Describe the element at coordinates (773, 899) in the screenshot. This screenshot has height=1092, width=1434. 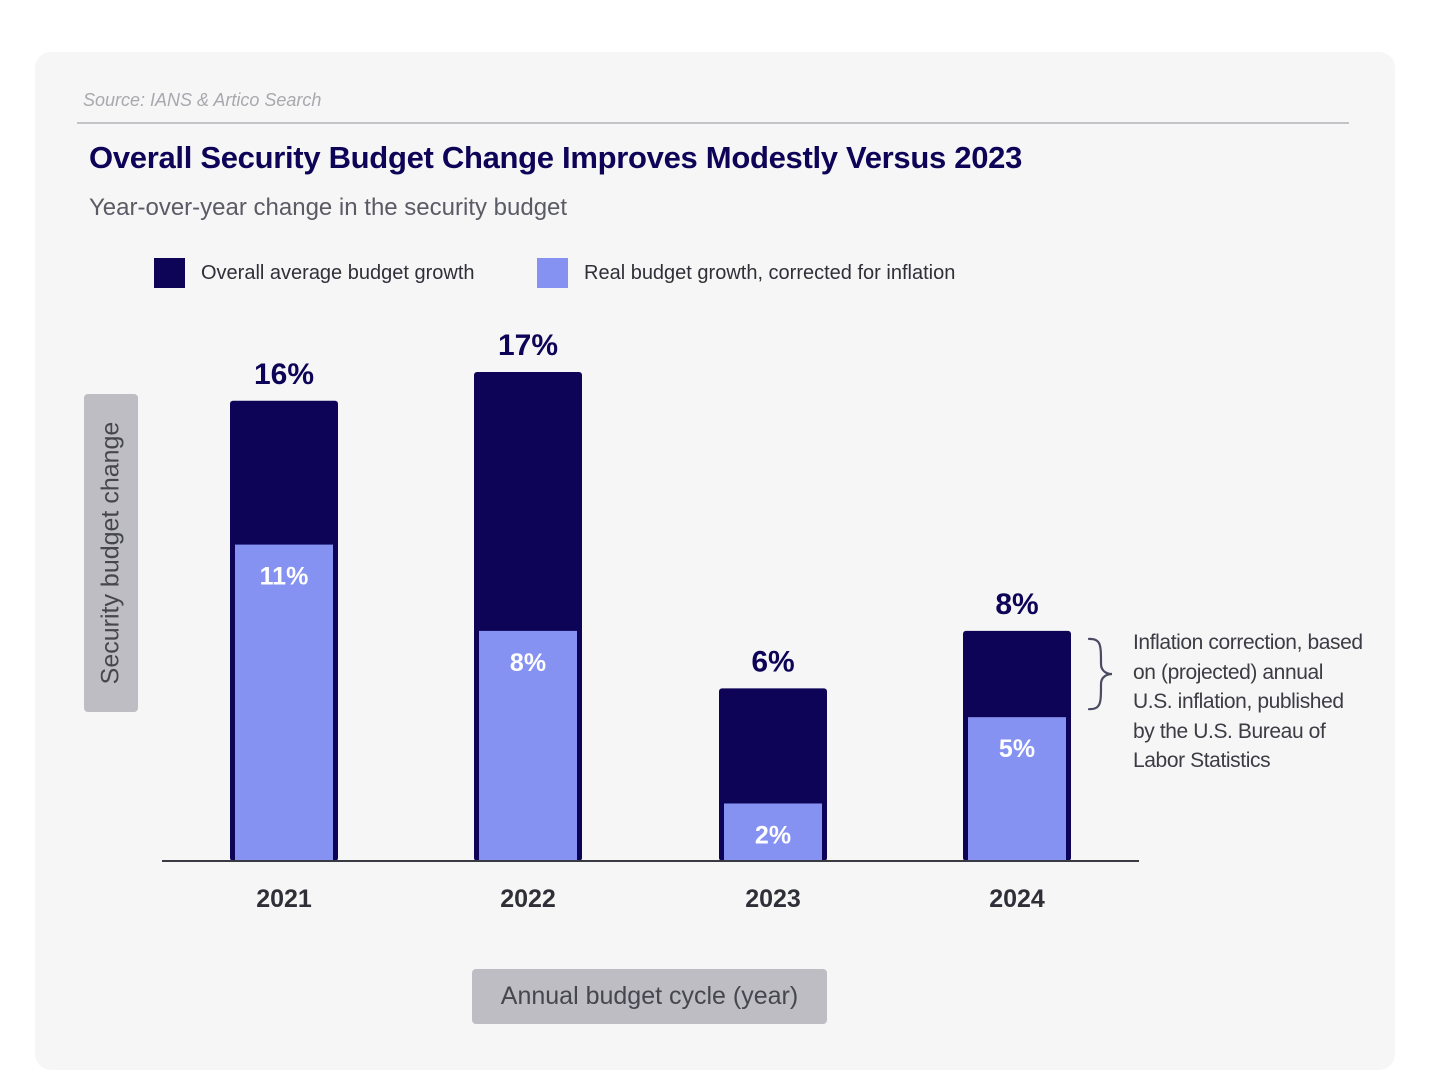
I see `x-tick-label-2023: 2023` at that location.